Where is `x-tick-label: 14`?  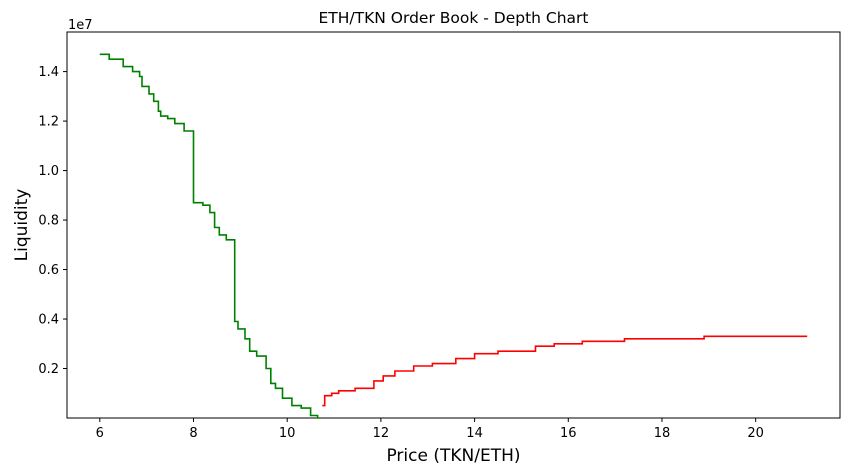 x-tick-label: 14 is located at coordinates (474, 433).